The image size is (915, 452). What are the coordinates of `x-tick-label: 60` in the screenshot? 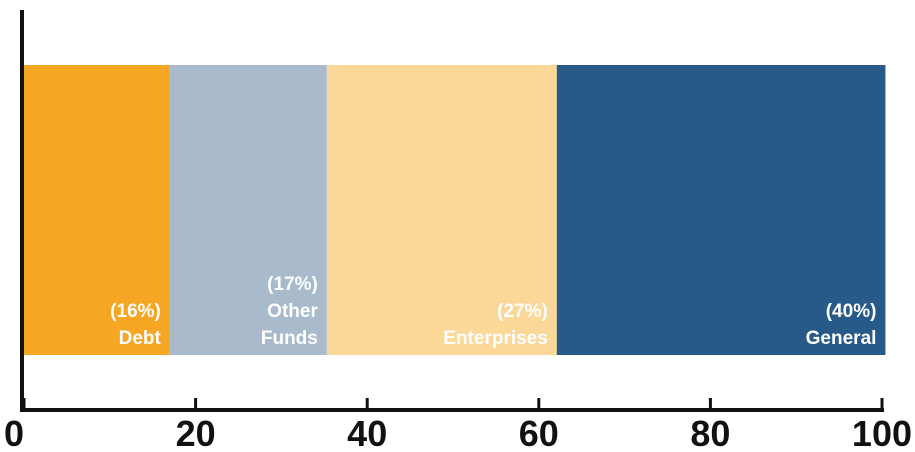 It's located at (539, 432).